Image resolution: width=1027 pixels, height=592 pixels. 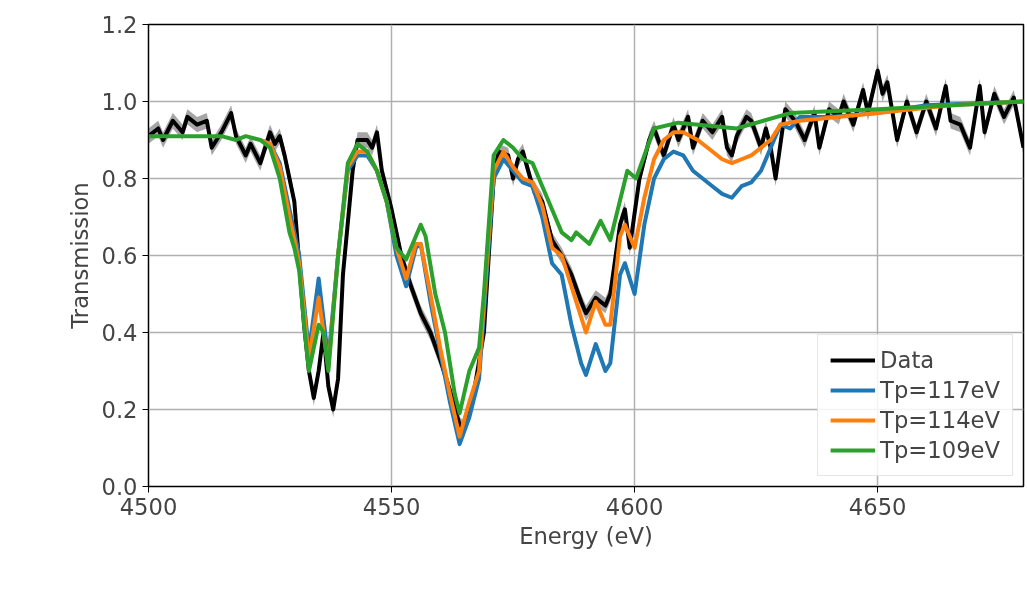 What do you see at coordinates (877, 506) in the screenshot?
I see `x-tick-label: 4650` at bounding box center [877, 506].